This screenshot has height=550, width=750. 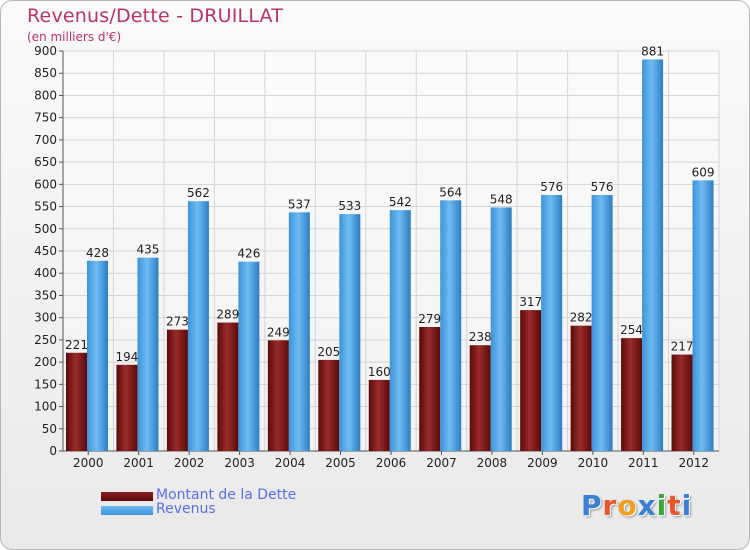 What do you see at coordinates (592, 505) in the screenshot?
I see `logo-letter: P` at bounding box center [592, 505].